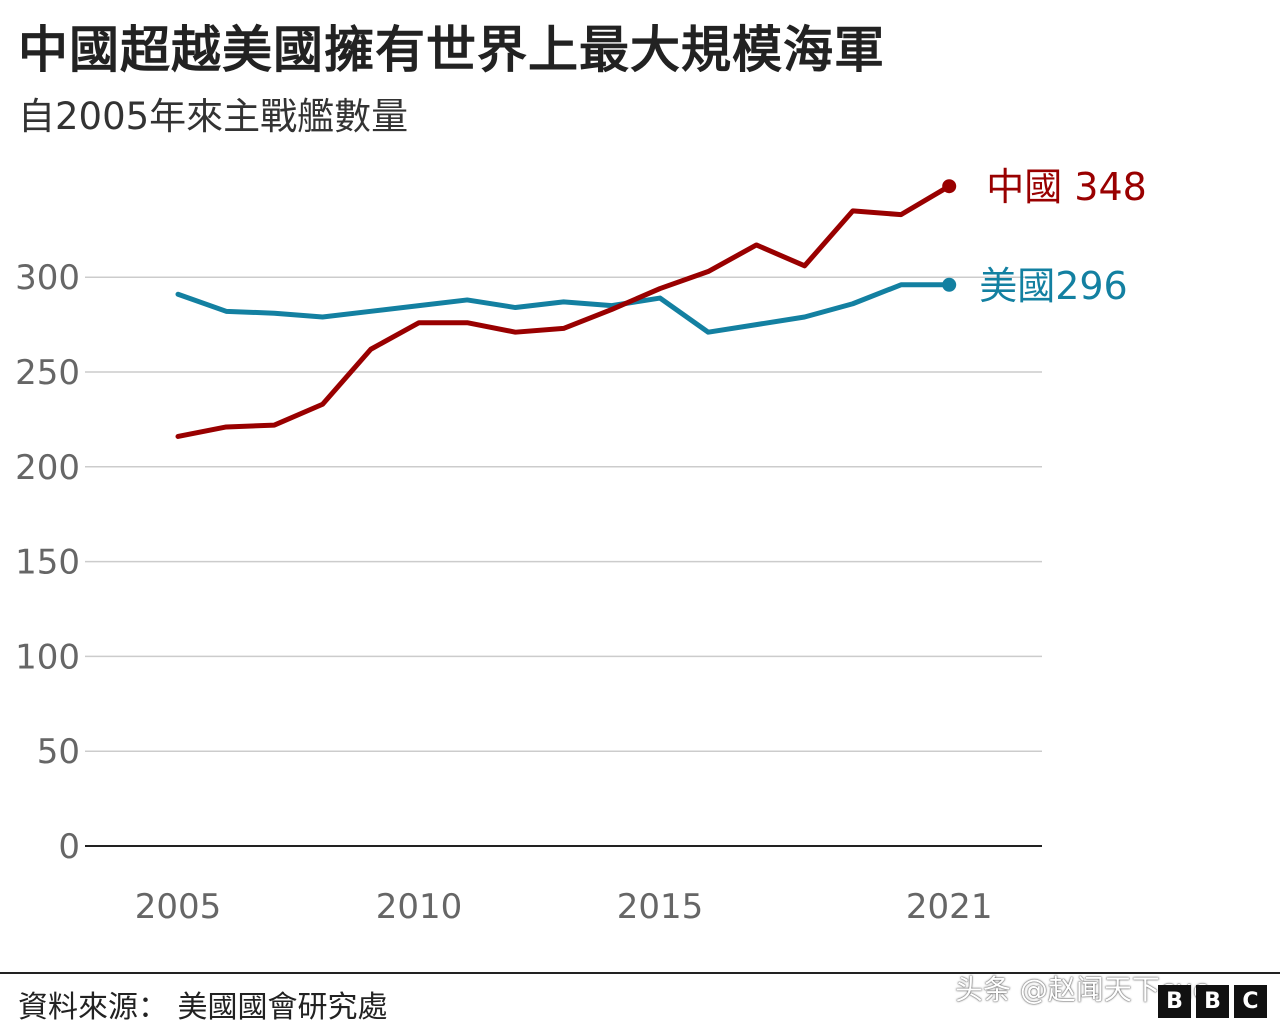 This screenshot has height=1030, width=1280. Describe the element at coordinates (203, 1007) in the screenshot. I see `source-note: 資料來源： 美國國會研究處` at that location.